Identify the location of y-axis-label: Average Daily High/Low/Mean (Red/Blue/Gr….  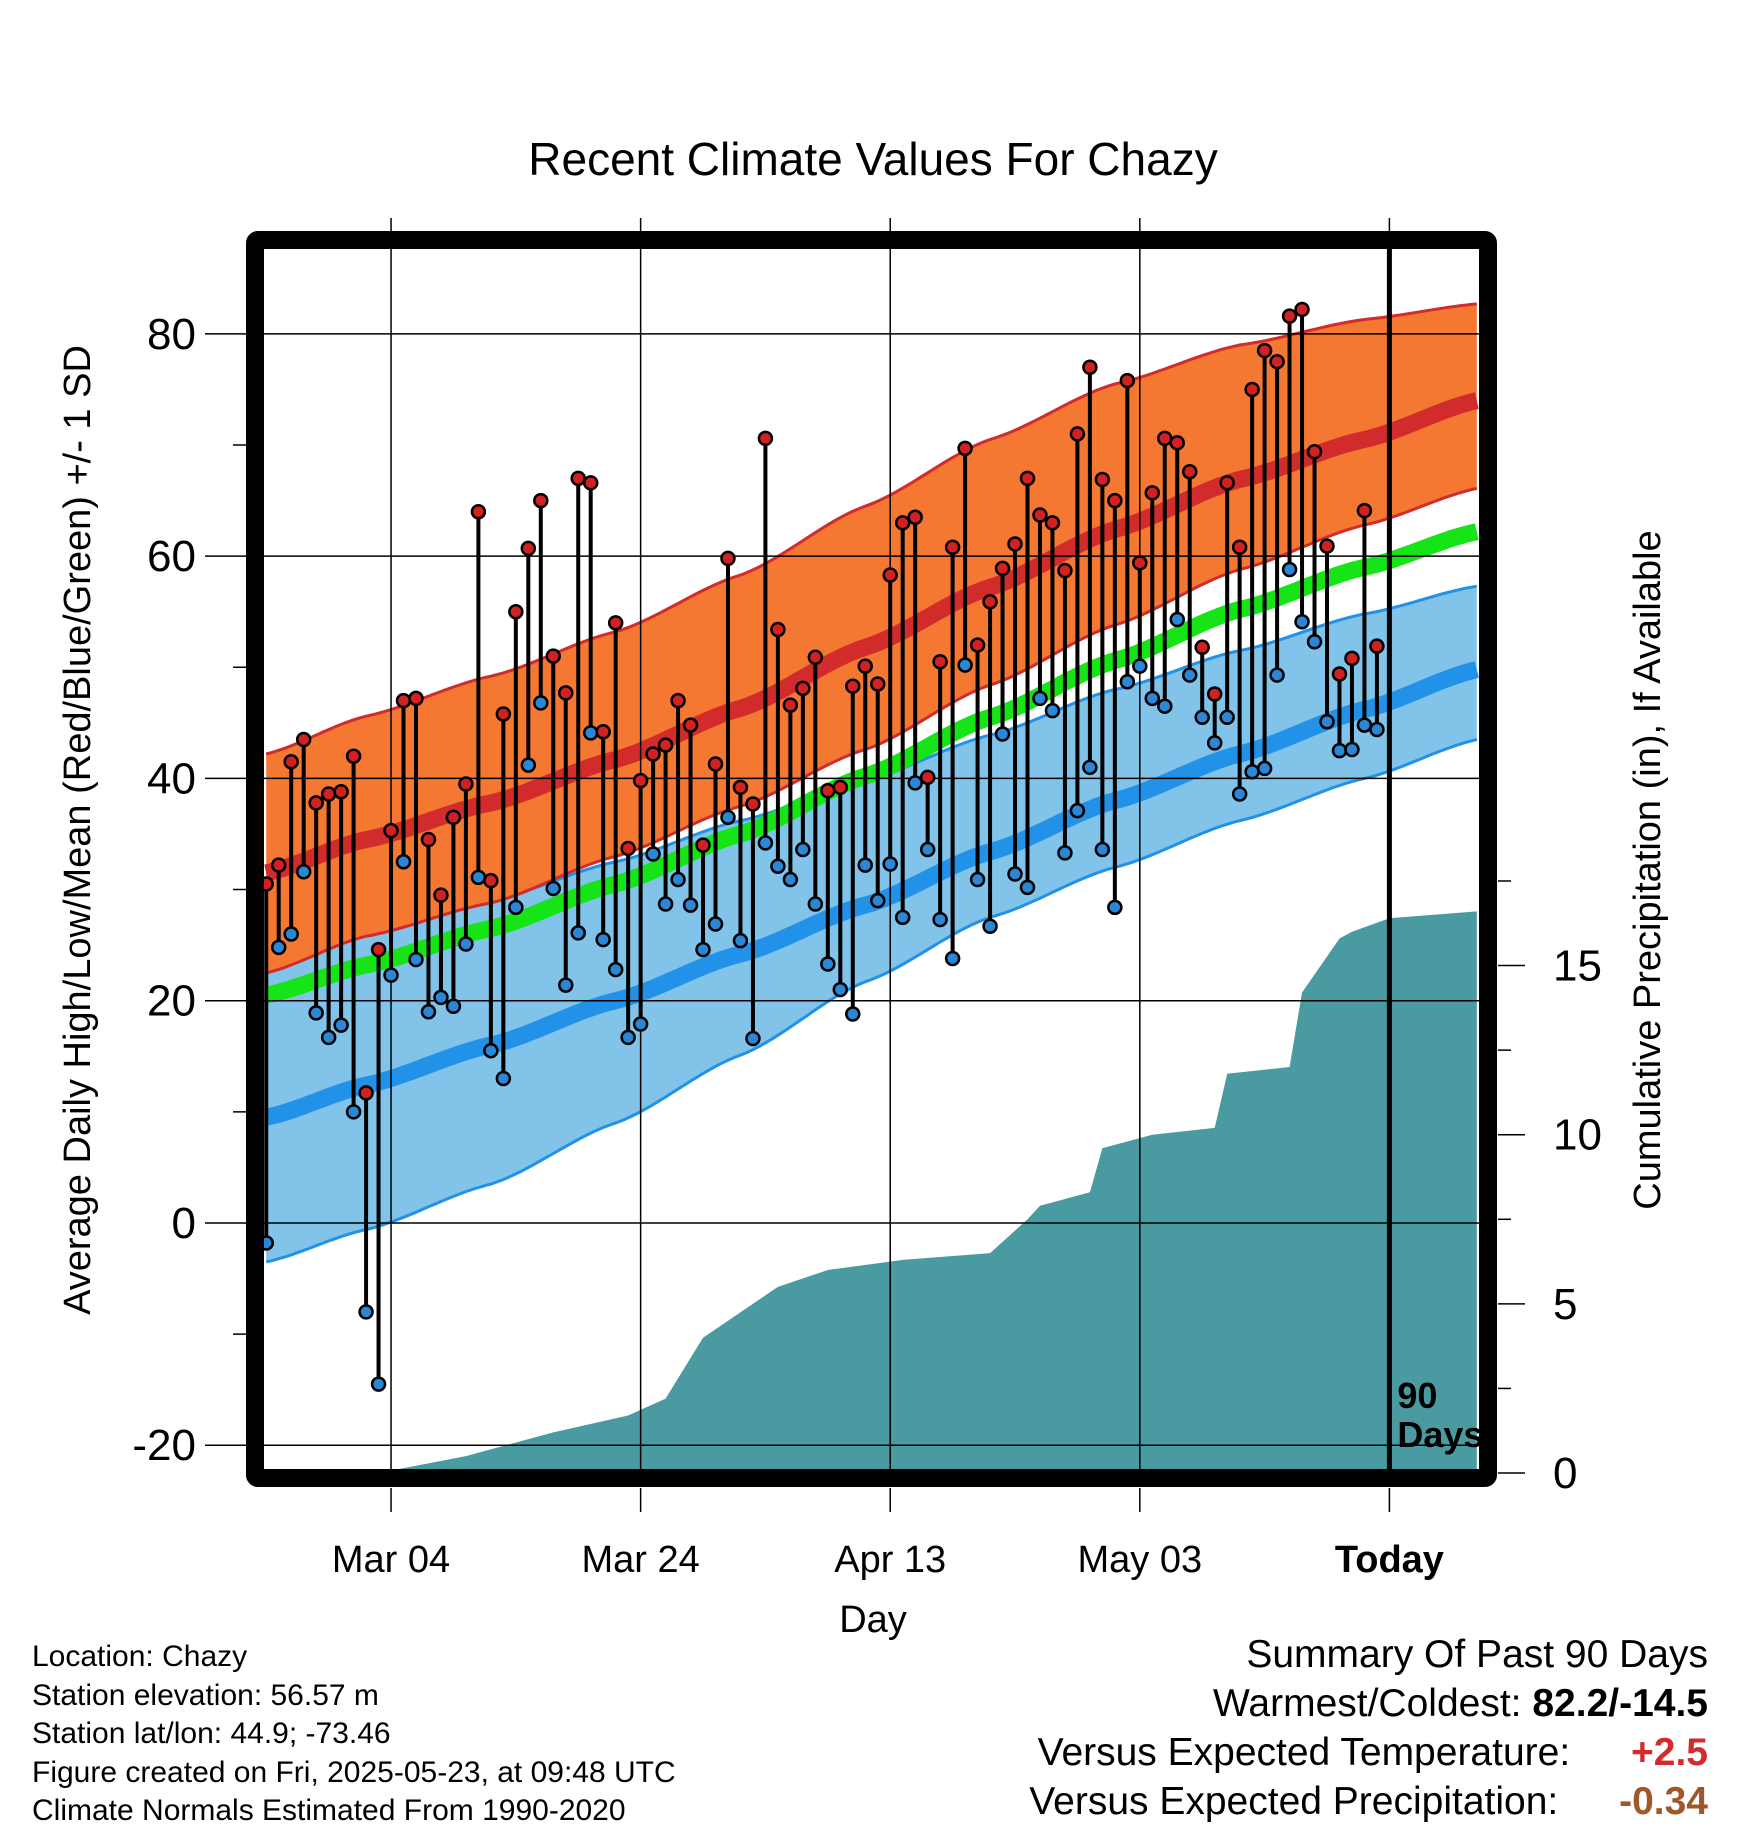
(78, 830).